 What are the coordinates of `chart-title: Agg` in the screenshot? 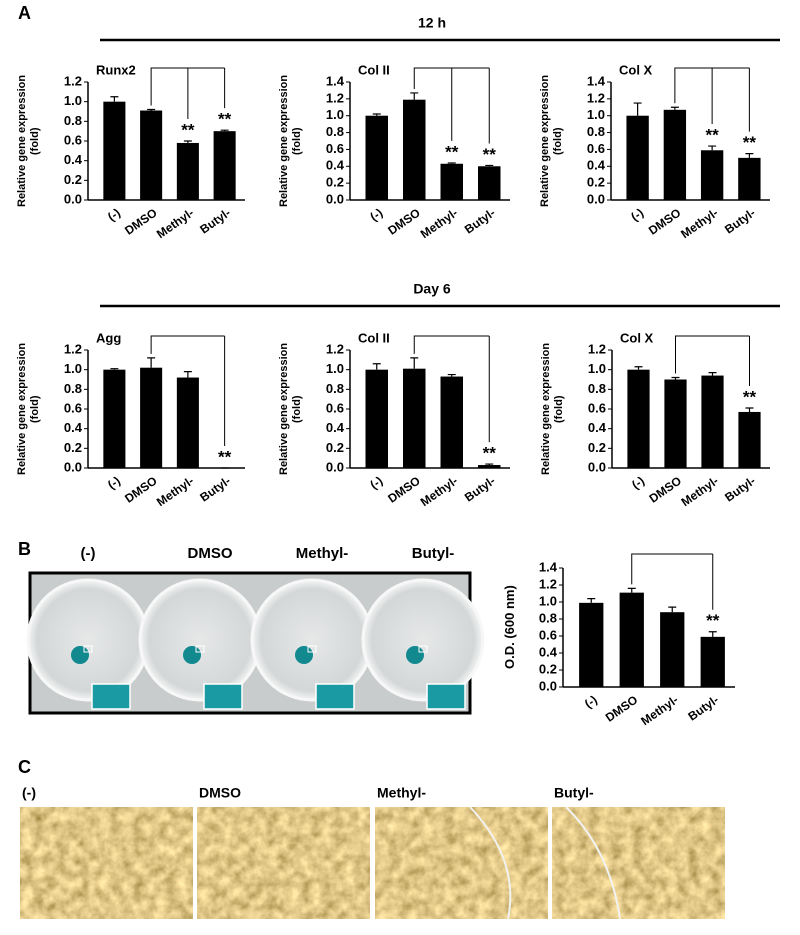 It's located at (108, 337).